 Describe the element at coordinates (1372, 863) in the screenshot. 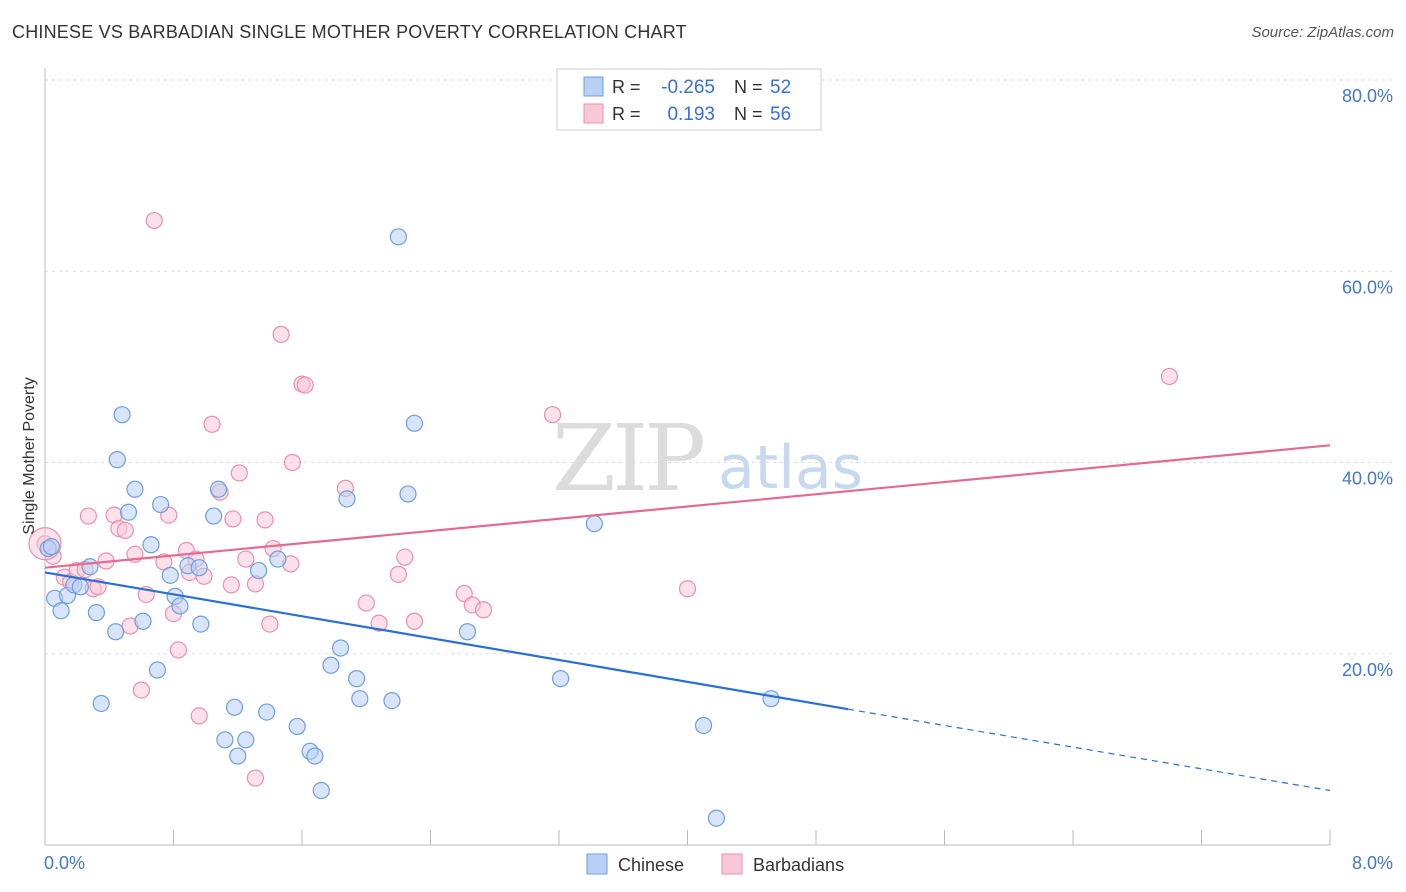

I see `x-tick-label-max: 8.0%` at that location.